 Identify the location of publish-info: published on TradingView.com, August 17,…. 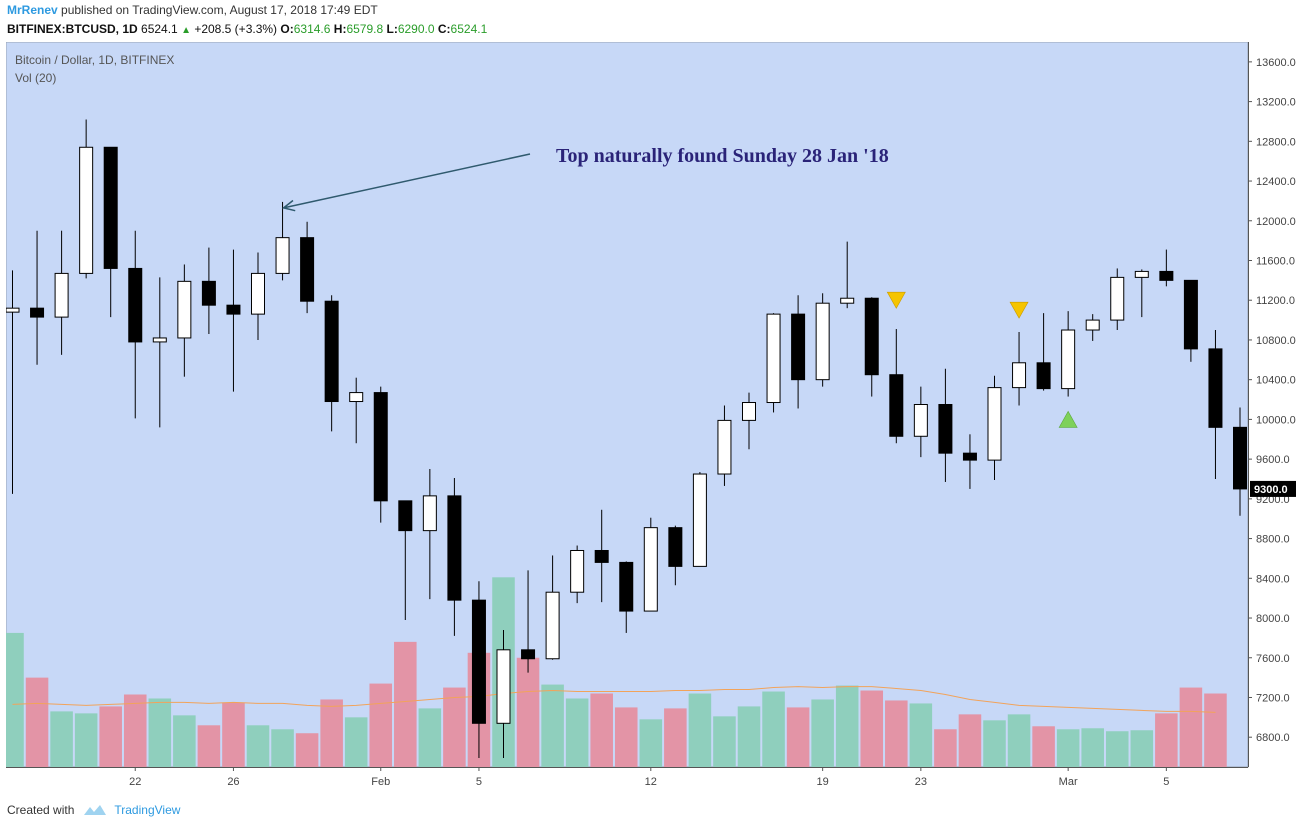
(219, 10).